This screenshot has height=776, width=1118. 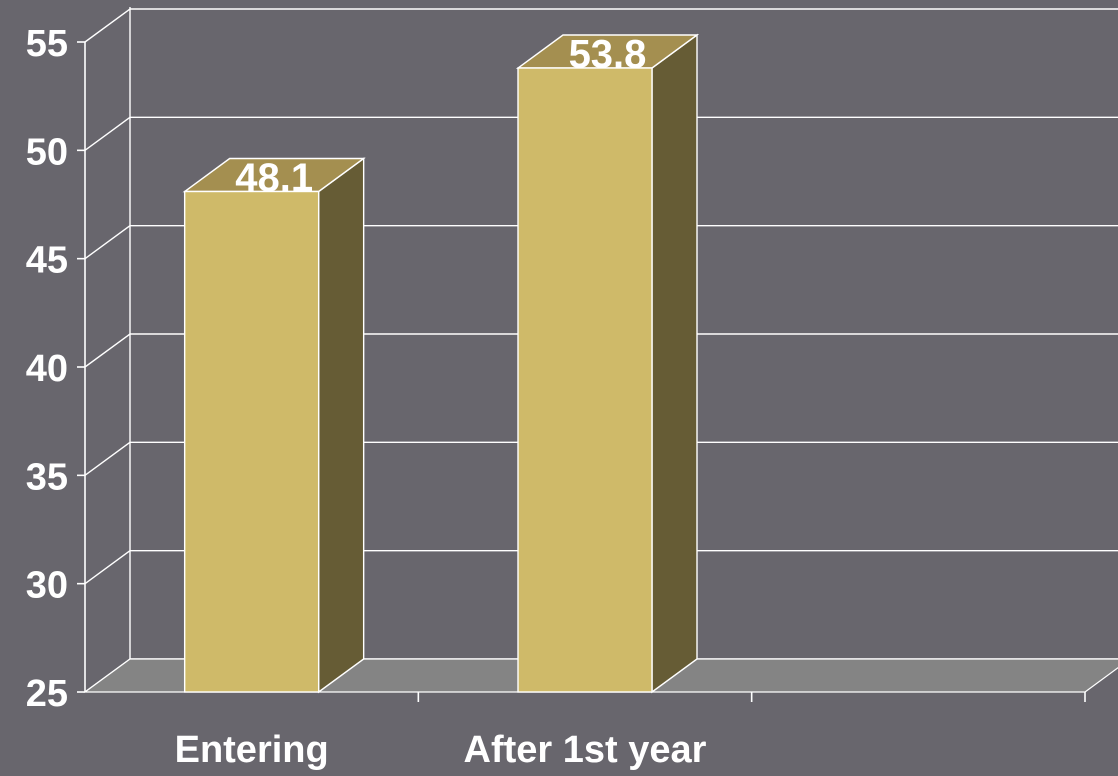 I want to click on x-category-label: Entering, so click(x=252, y=750).